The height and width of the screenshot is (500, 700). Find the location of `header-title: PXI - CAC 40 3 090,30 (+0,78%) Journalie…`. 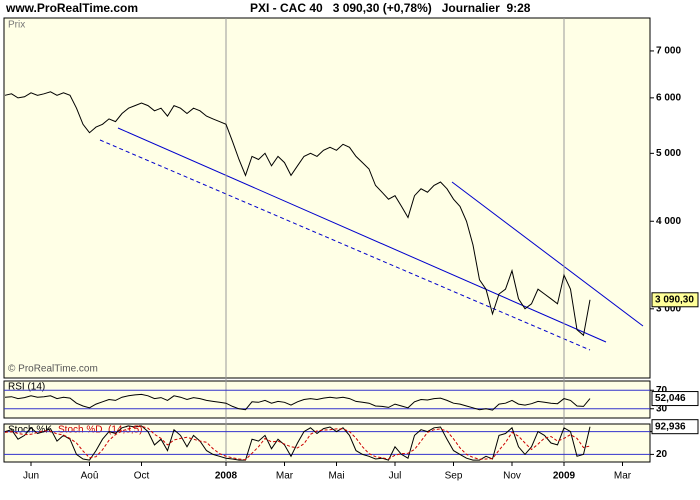

header-title: PXI - CAC 40 3 090,30 (+0,78%) Journalie… is located at coordinates (390, 8).